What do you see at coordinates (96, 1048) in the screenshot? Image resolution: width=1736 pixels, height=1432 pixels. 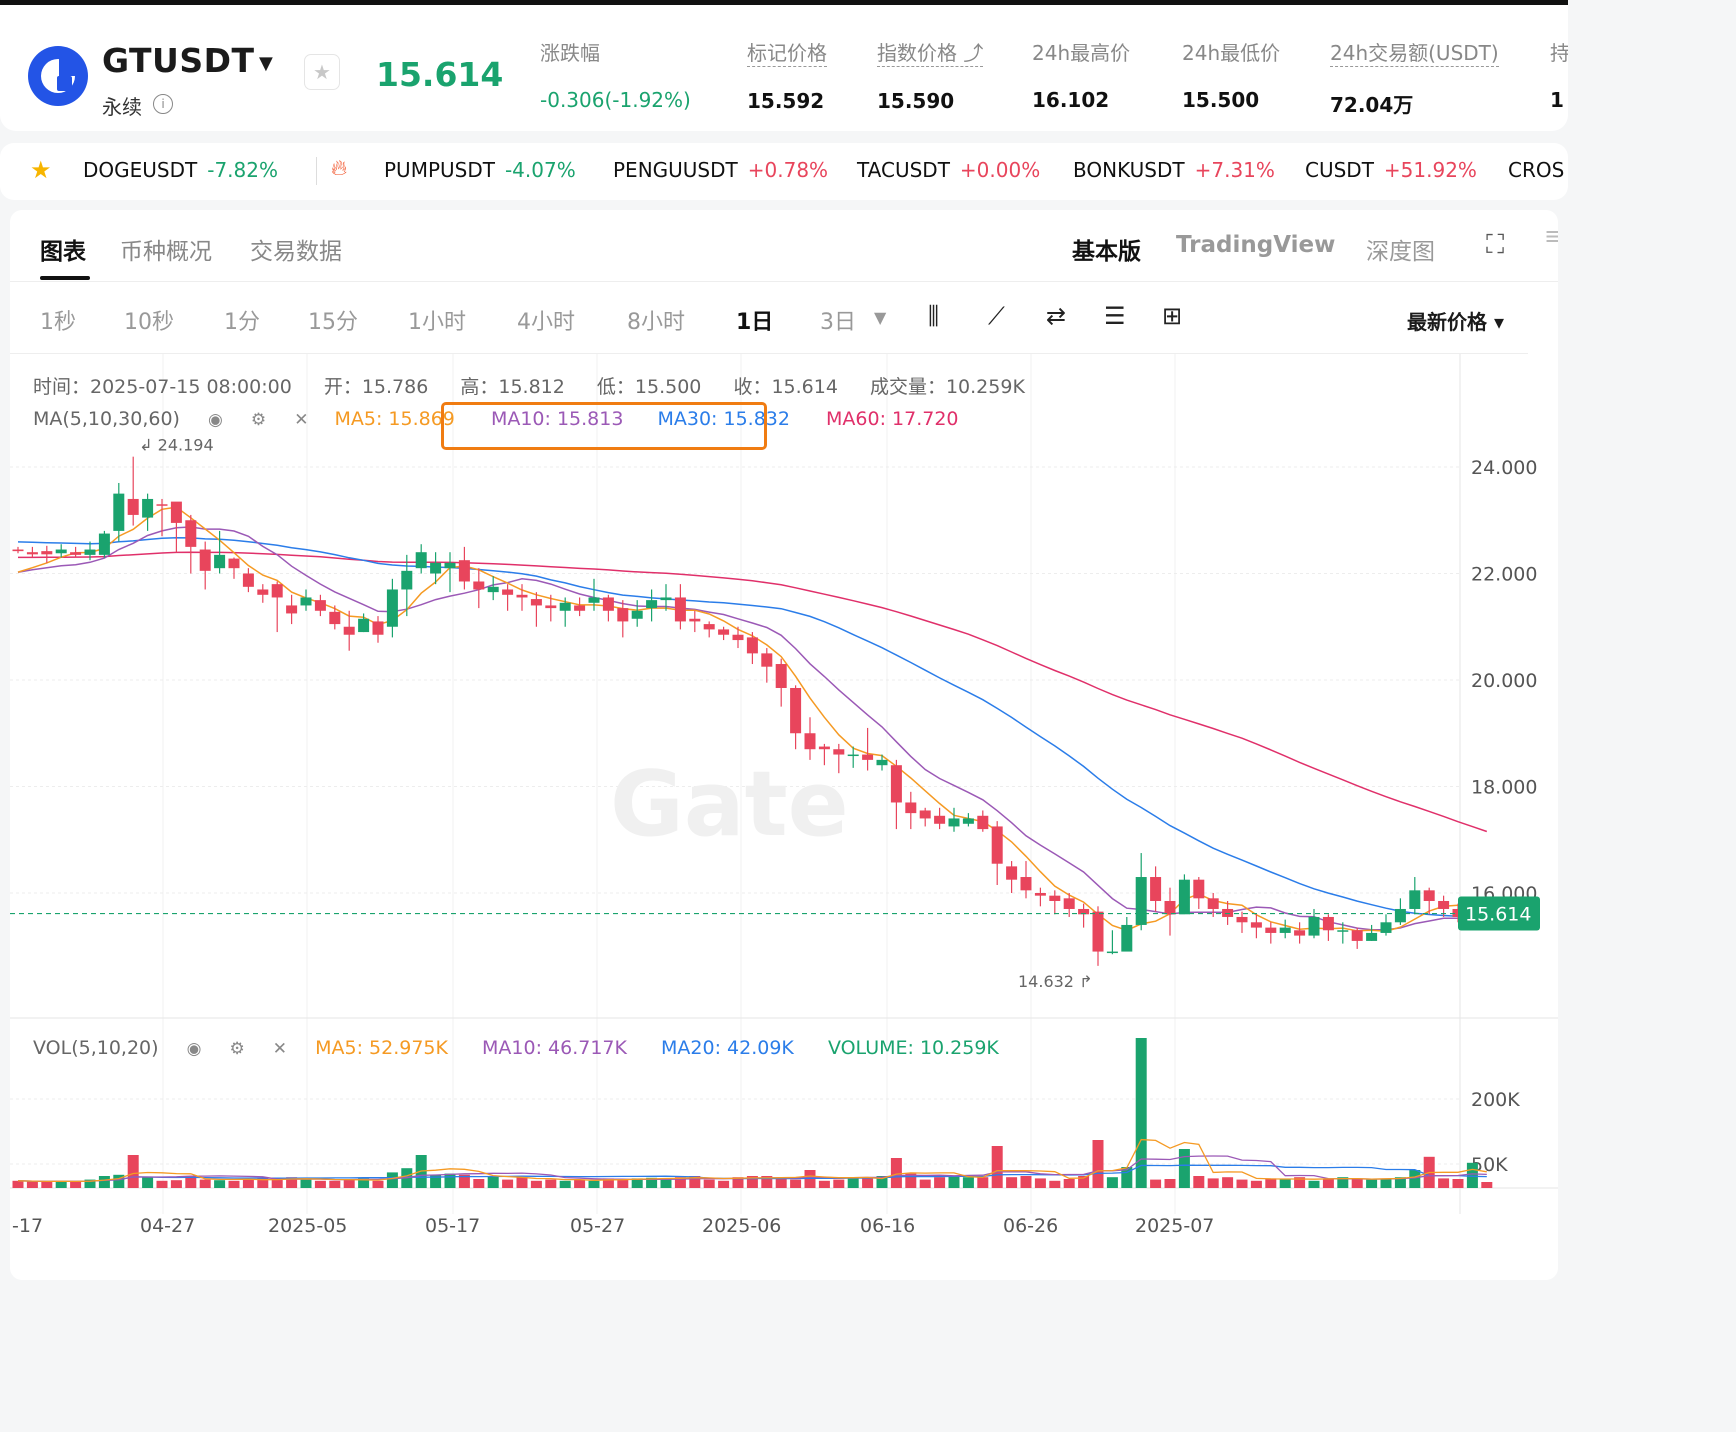 I see `vol-indicator-label: VOL(5,10,20)` at bounding box center [96, 1048].